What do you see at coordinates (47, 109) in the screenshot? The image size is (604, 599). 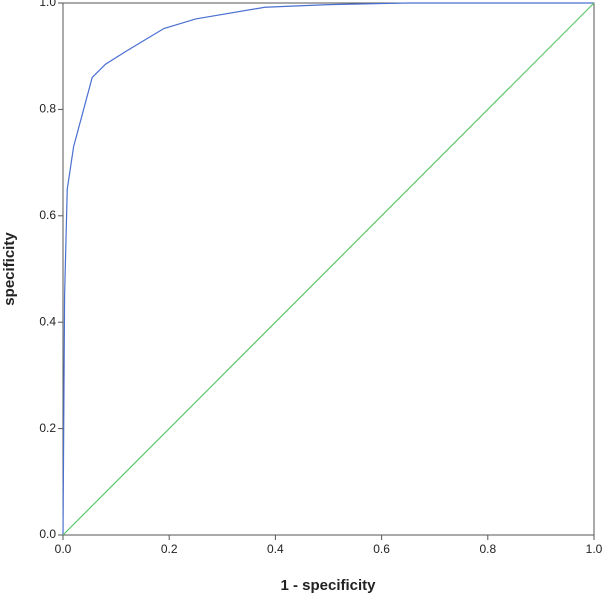 I see `y-tick-label: 0.8` at bounding box center [47, 109].